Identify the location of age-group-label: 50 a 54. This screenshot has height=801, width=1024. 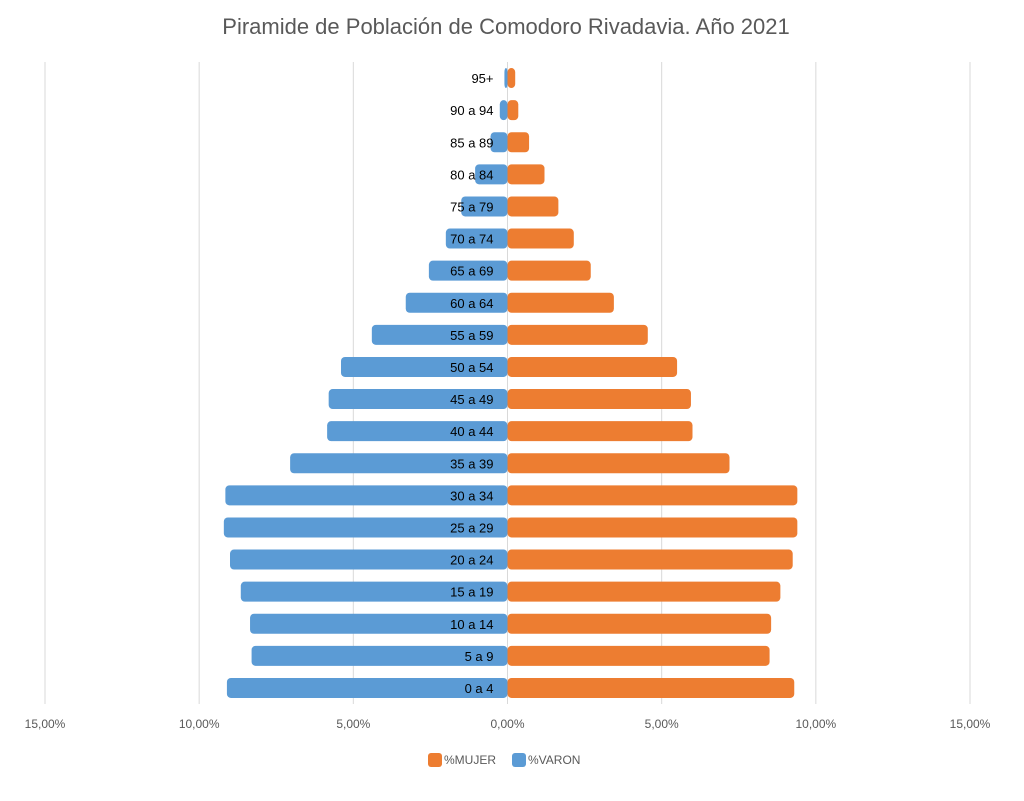
(471, 367).